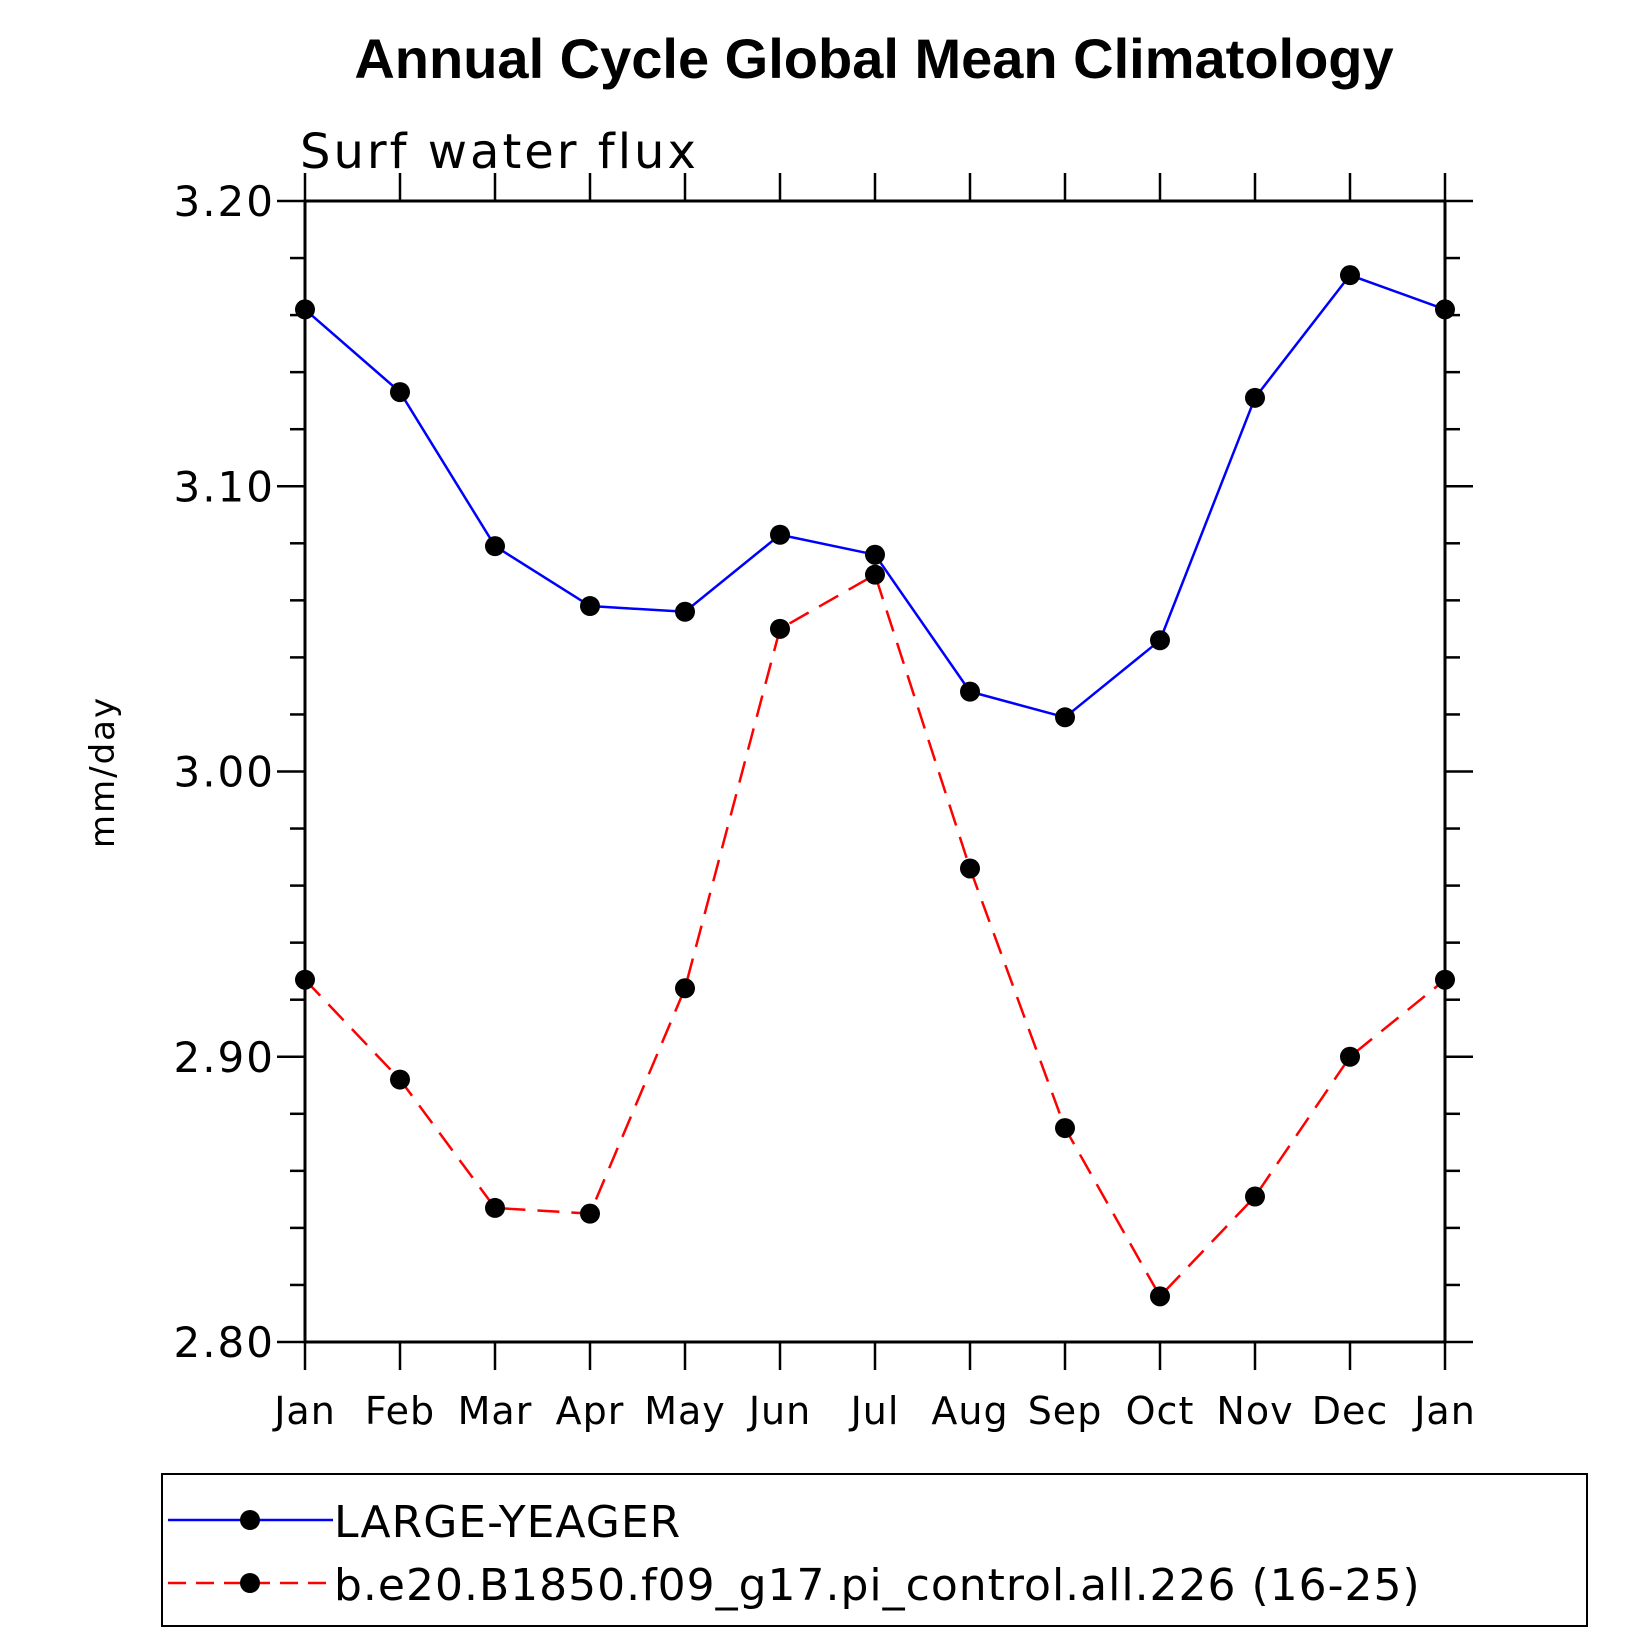 This screenshot has height=1652, width=1652. I want to click on legend-label-large-yeager: LARGE-YEAGER, so click(507, 1522).